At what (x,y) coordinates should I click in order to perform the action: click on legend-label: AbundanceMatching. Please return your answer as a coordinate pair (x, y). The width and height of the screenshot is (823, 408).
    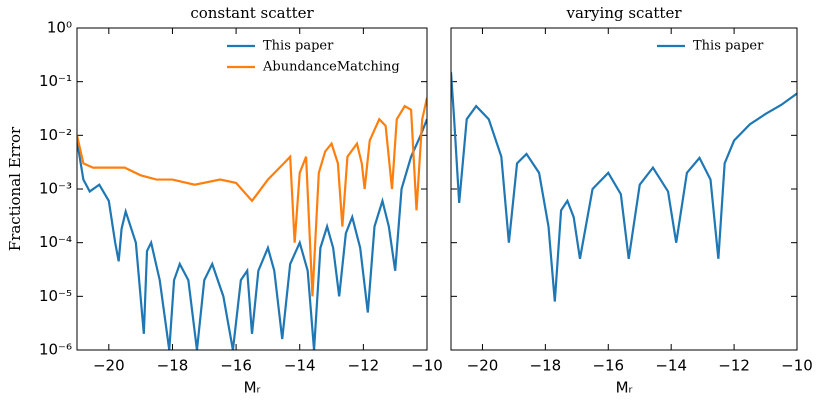
    Looking at the image, I should click on (331, 67).